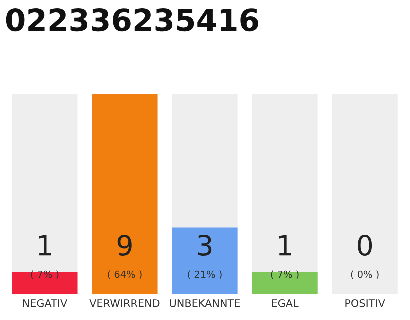 The height and width of the screenshot is (320, 410). What do you see at coordinates (205, 245) in the screenshot?
I see `data-label: 3` at bounding box center [205, 245].